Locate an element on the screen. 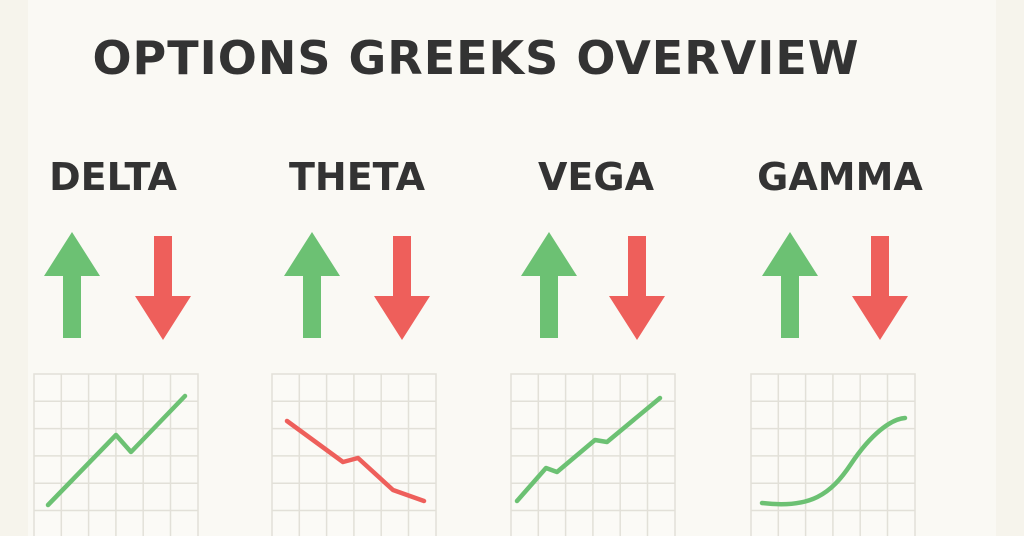 The height and width of the screenshot is (536, 1024). card-label: THETA is located at coordinates (357, 177).